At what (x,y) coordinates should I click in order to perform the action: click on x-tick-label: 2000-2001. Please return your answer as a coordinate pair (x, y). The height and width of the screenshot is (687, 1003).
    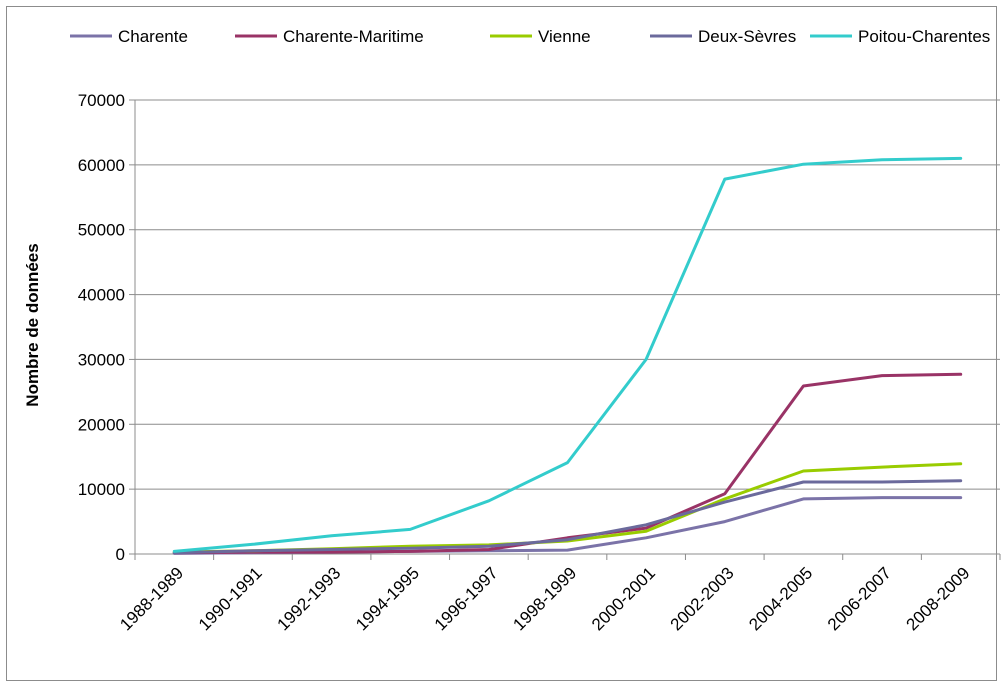
    Looking at the image, I should click on (623, 598).